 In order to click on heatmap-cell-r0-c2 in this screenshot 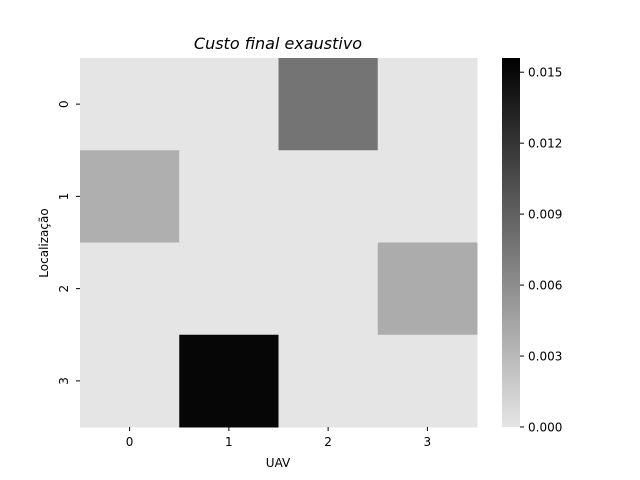, I will do `click(328, 104)`.